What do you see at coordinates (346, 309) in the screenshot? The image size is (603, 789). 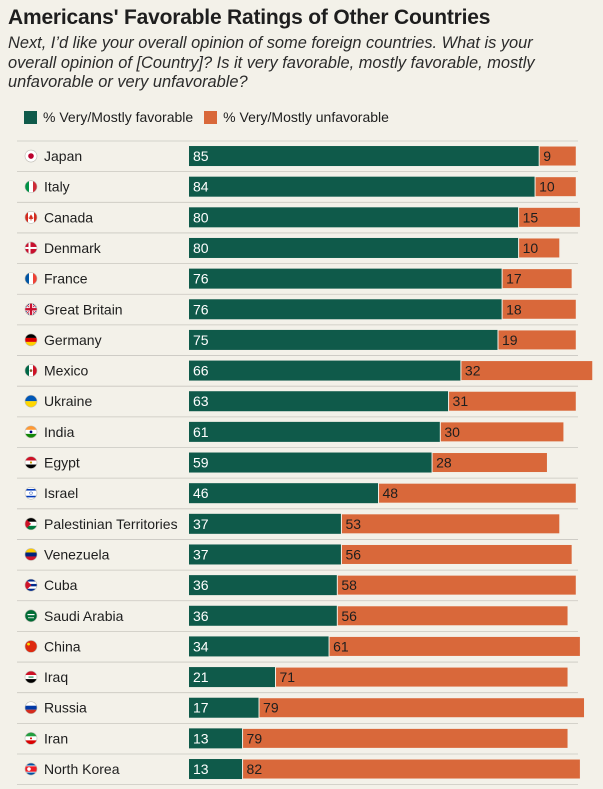 I see `bar-favorable-great-britain` at bounding box center [346, 309].